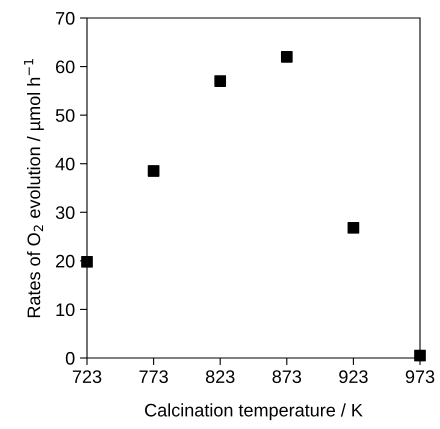 This screenshot has height=429, width=440. What do you see at coordinates (65, 261) in the screenshot?
I see `y-tick-label: 20` at bounding box center [65, 261].